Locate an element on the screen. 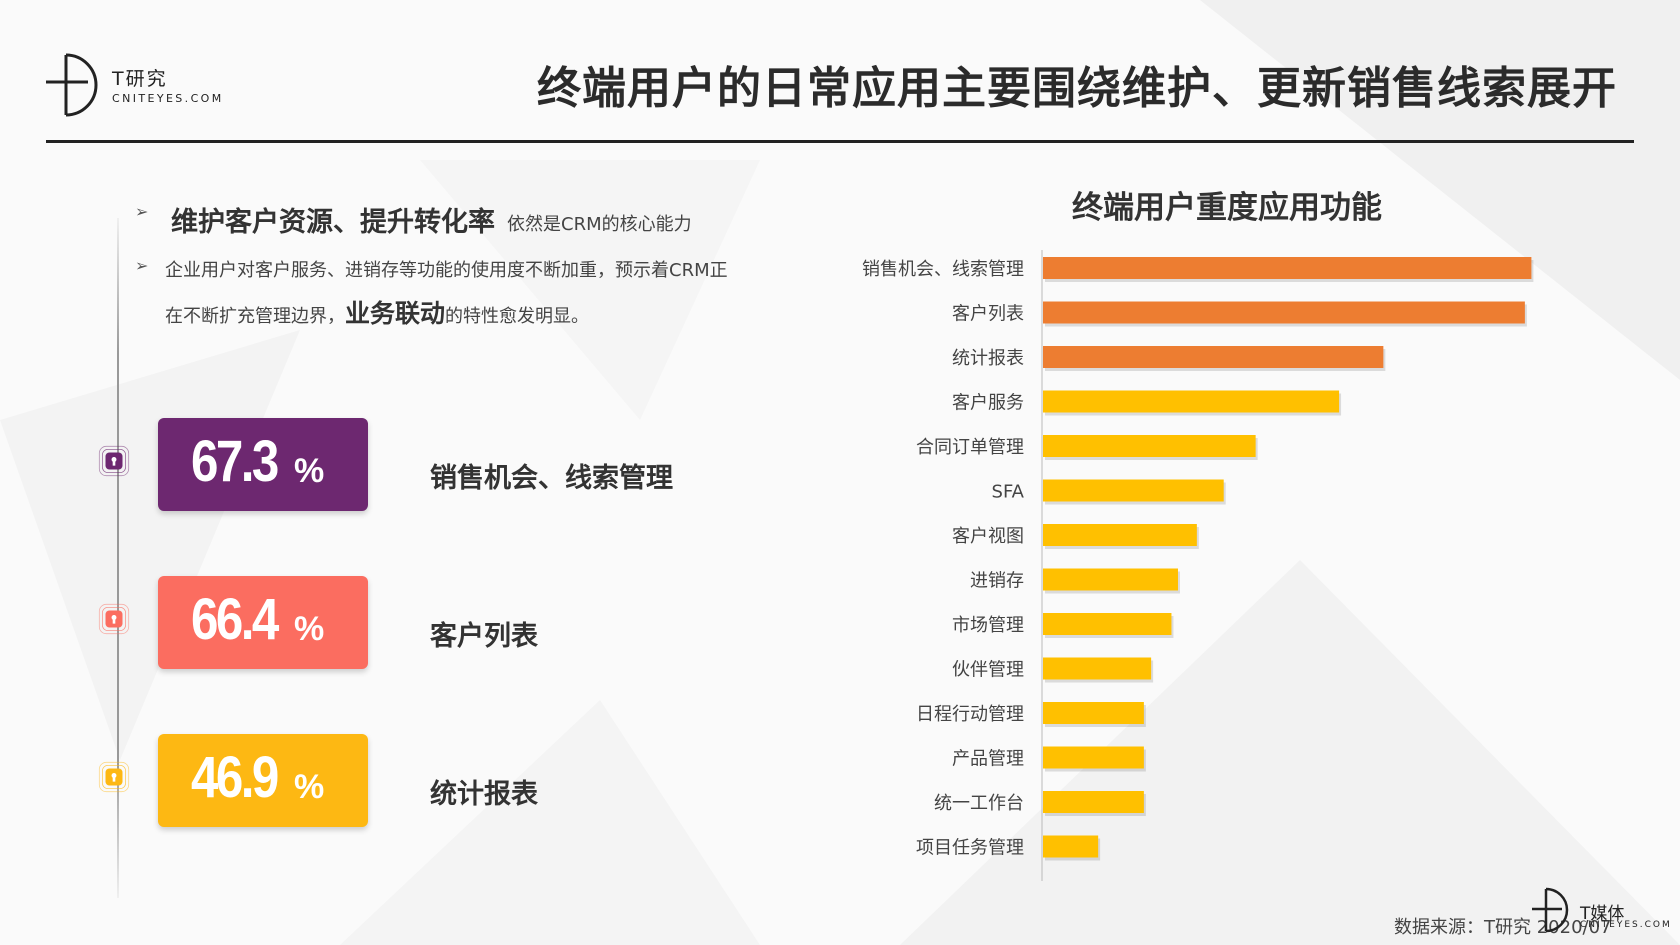 This screenshot has width=1680, height=945. line2-prefix: 在不断扩充管理边界， is located at coordinates (255, 316).